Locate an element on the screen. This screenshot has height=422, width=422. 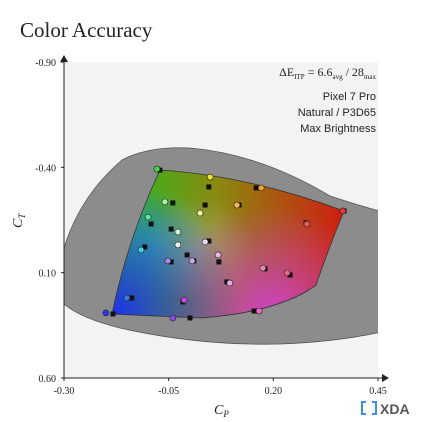
x-tick-label: 0.45 is located at coordinates (378, 391).